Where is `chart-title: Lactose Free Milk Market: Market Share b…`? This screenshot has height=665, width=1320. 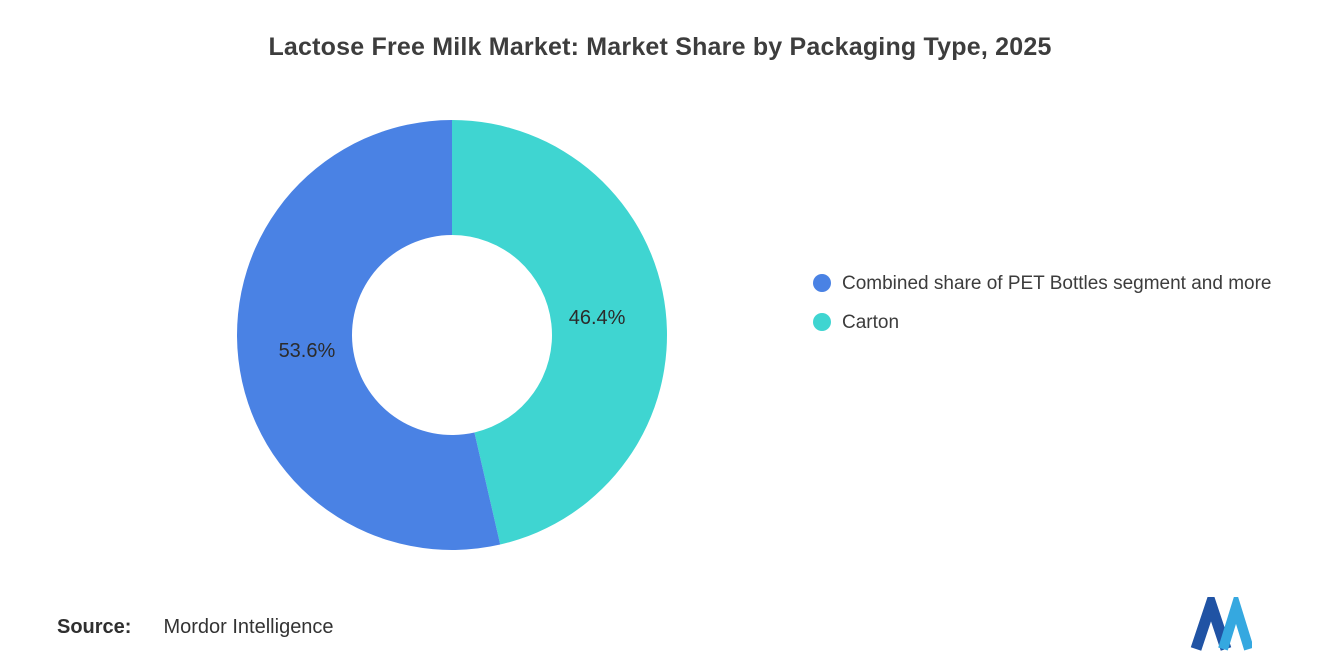
chart-title: Lactose Free Milk Market: Market Share b… is located at coordinates (660, 47).